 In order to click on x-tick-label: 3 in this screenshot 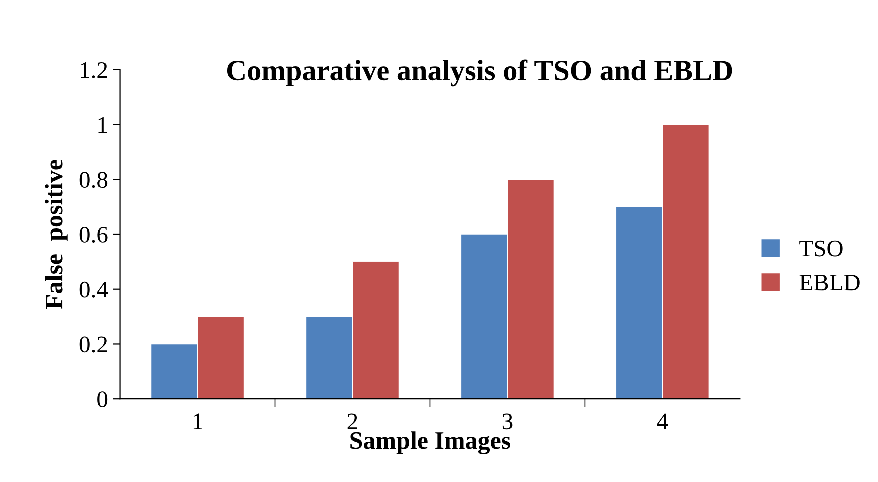, I will do `click(507, 422)`.